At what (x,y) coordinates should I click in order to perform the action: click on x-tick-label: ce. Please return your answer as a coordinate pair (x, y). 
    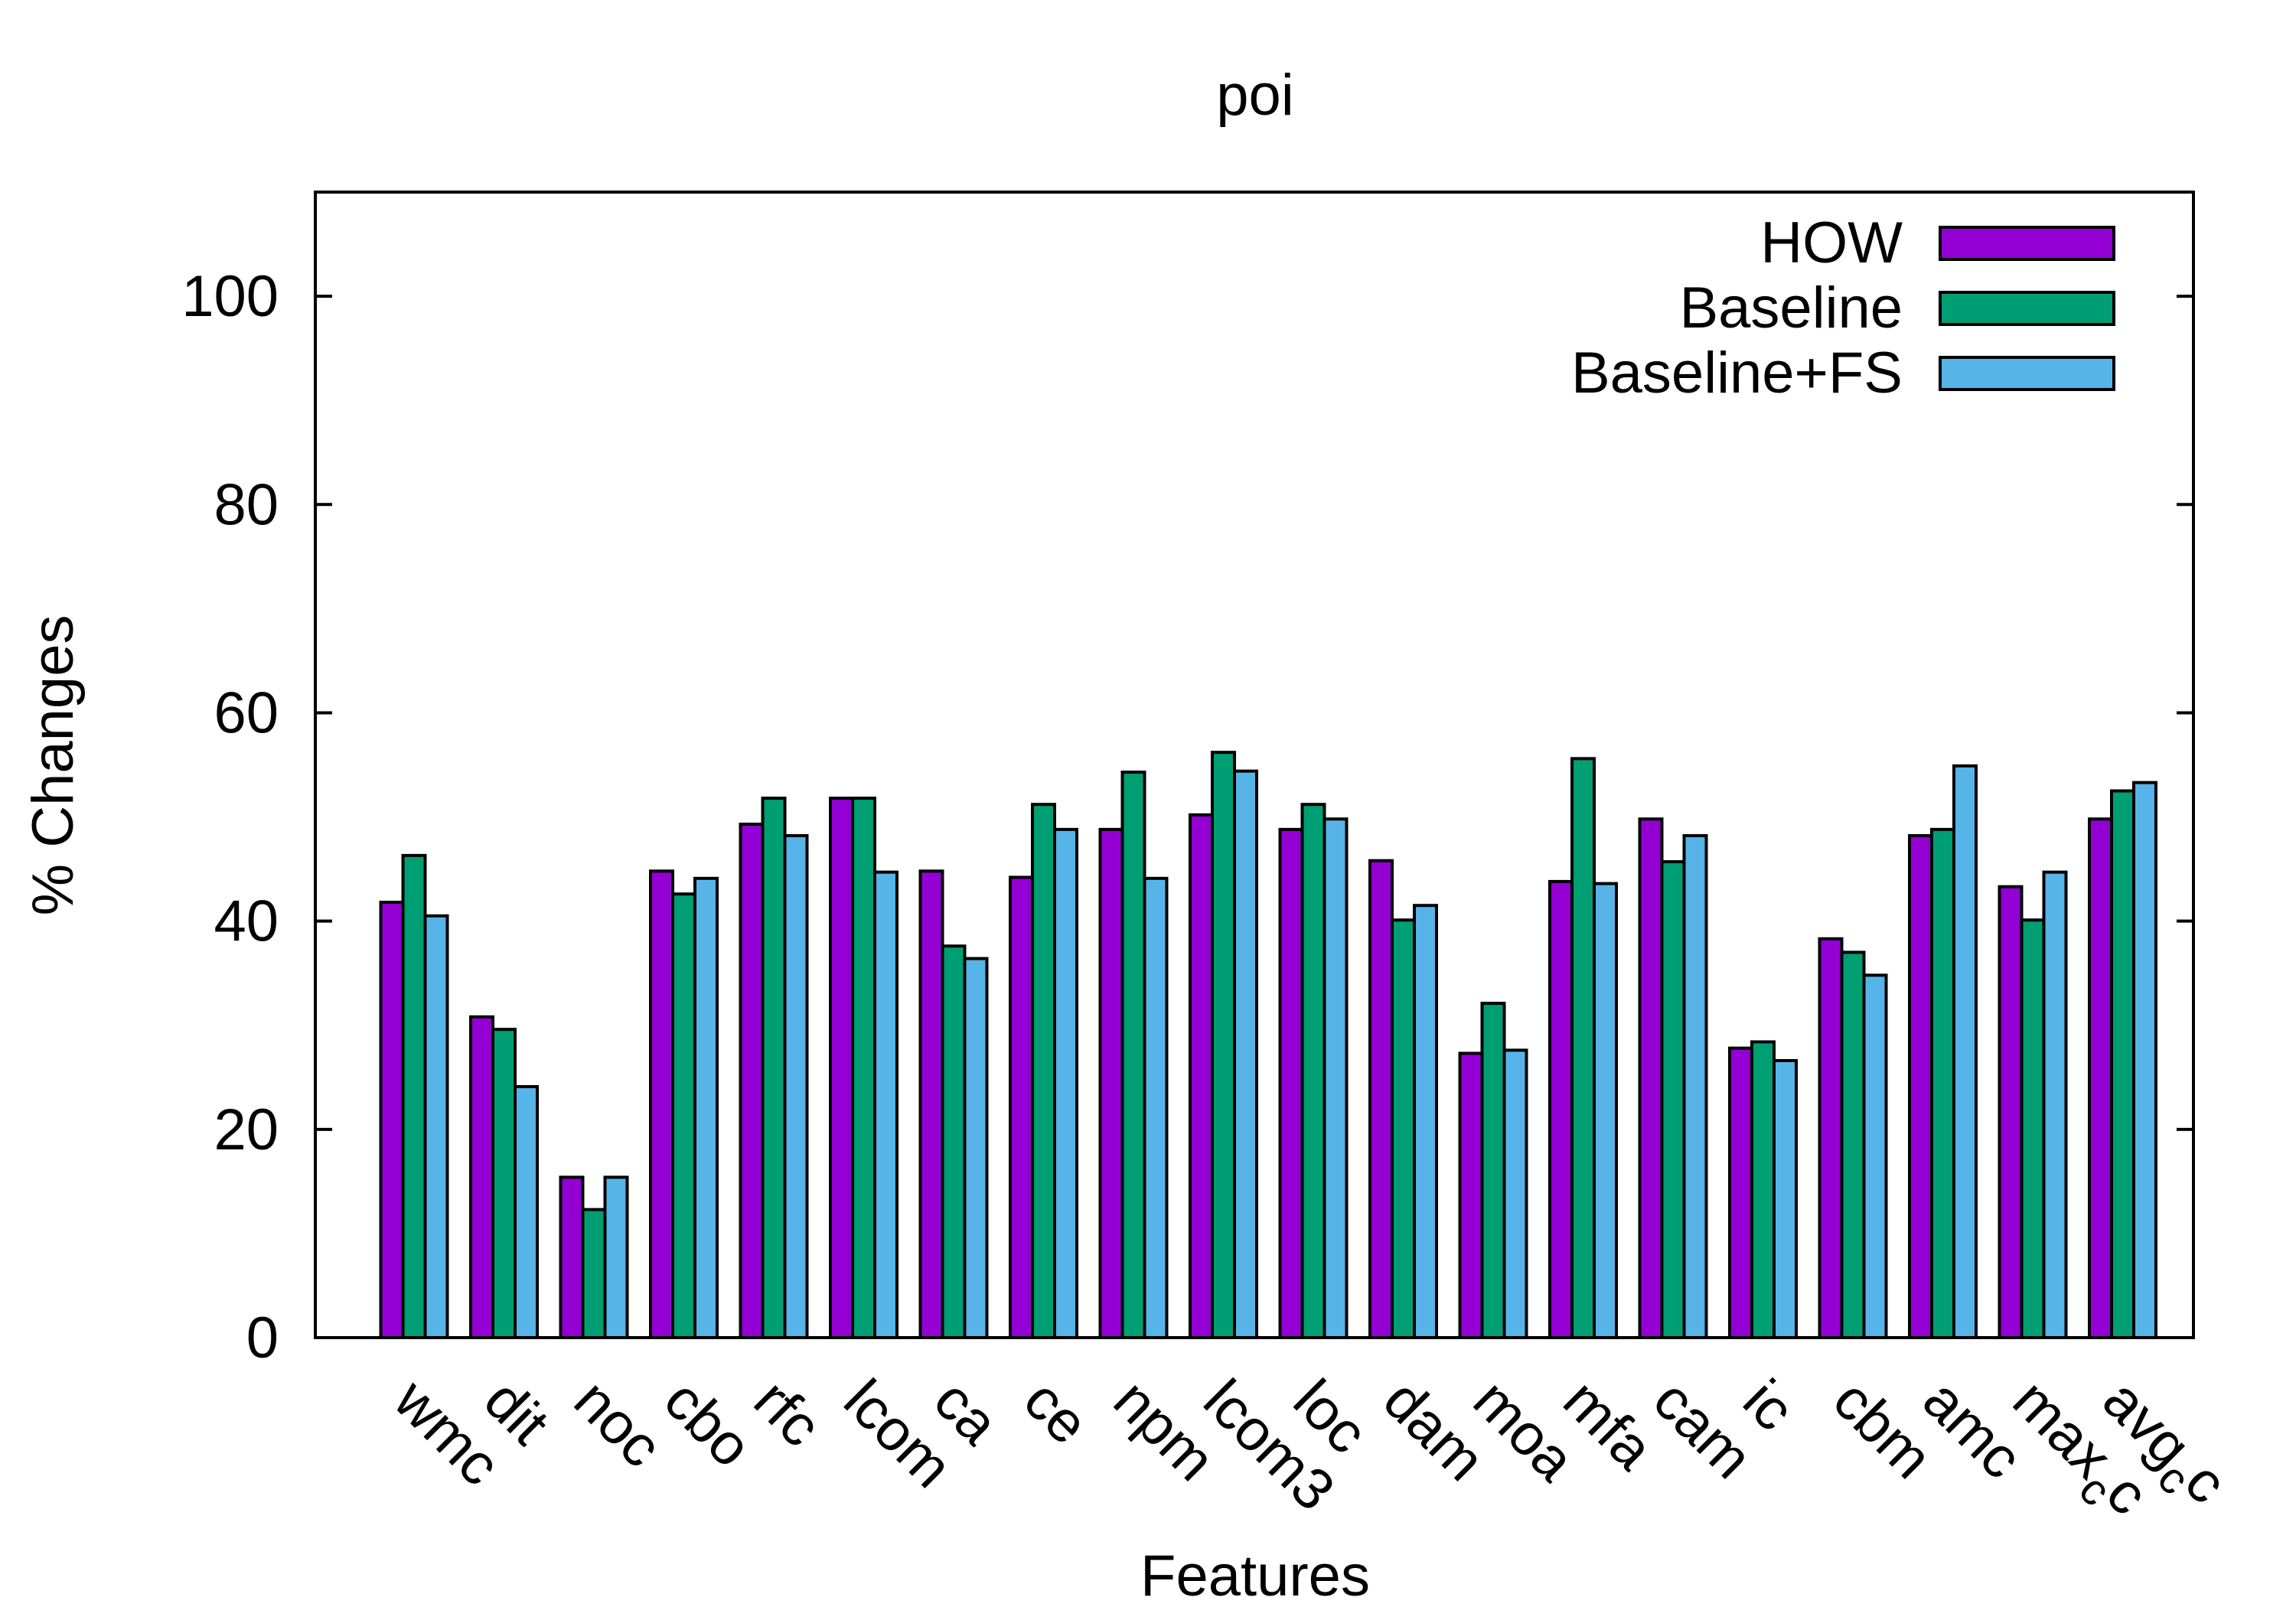
    Looking at the image, I should click on (1056, 1412).